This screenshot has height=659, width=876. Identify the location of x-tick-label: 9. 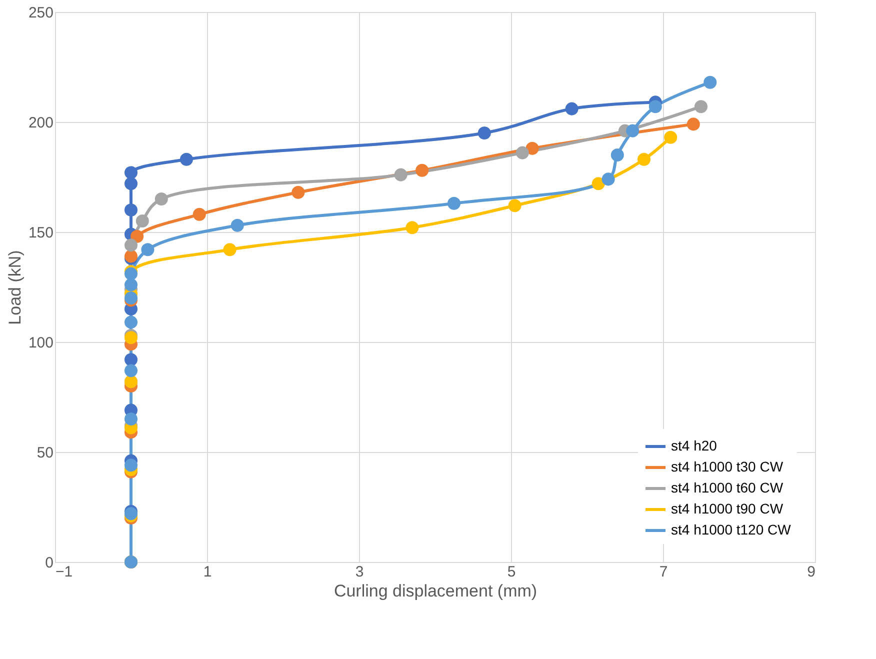
(811, 572).